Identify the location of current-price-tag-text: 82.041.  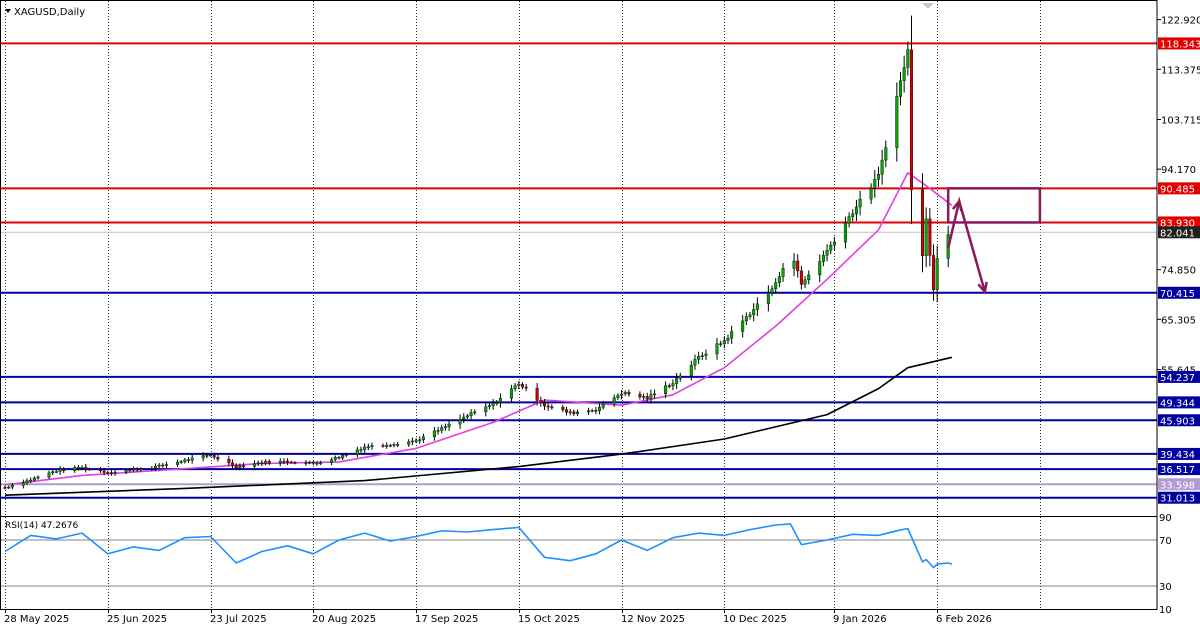
(1177, 233).